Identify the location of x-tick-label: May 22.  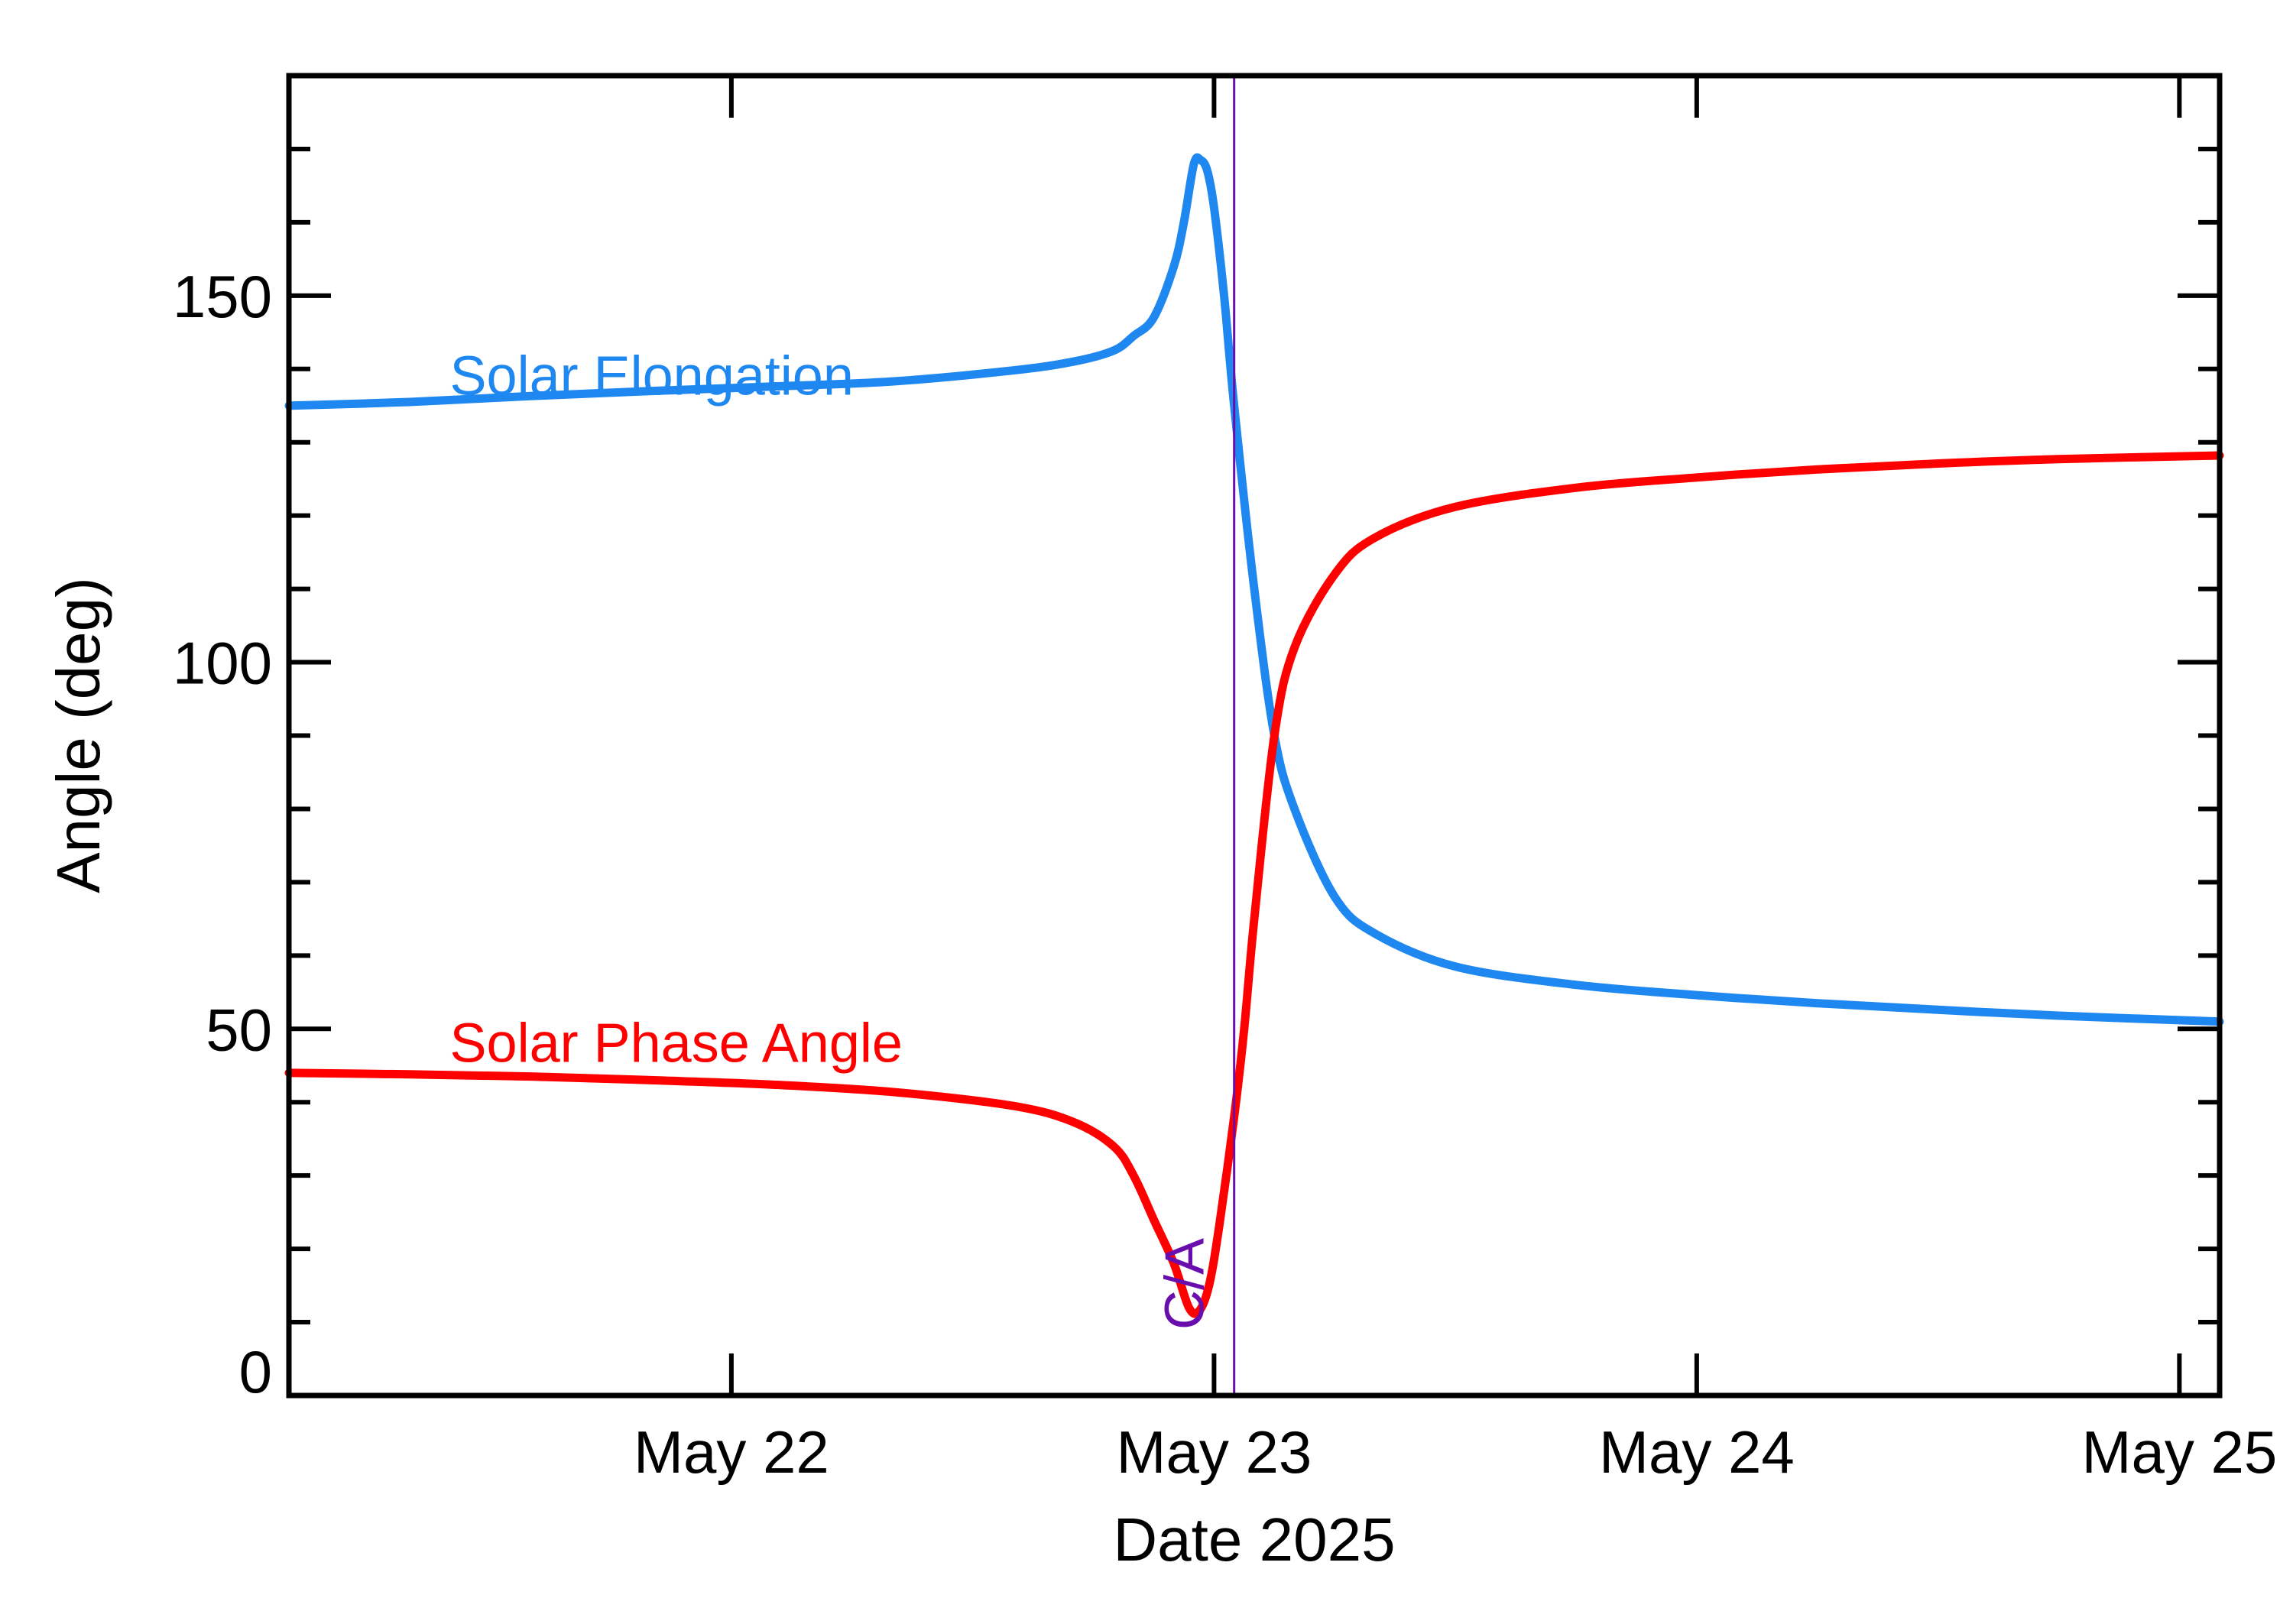
(731, 1452).